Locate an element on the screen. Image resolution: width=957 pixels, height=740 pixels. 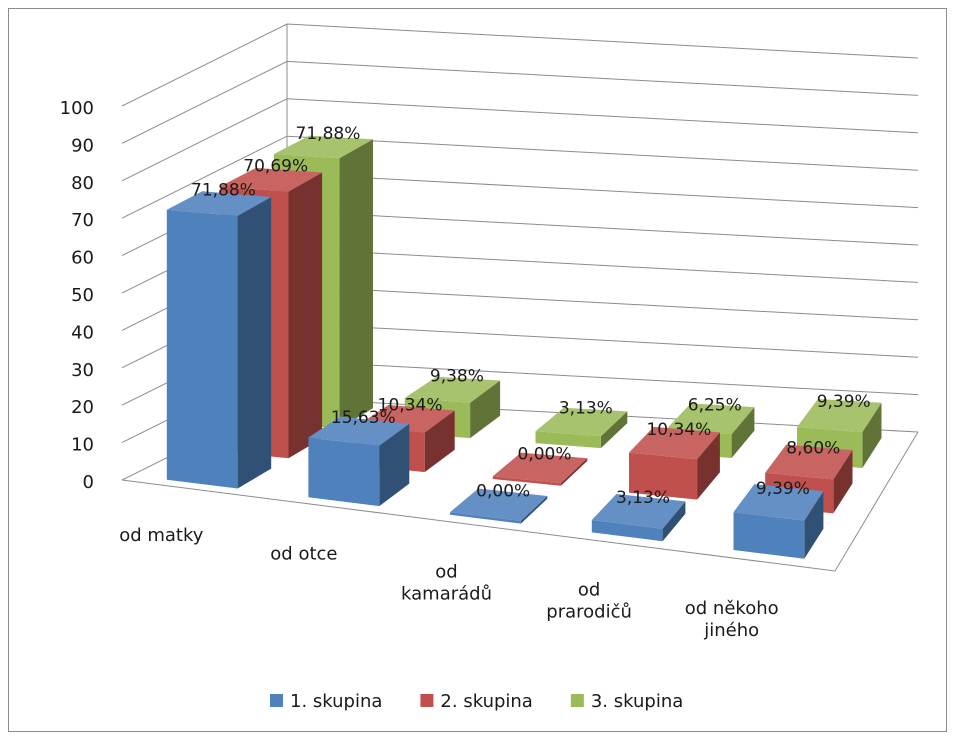
y-tick-label: 90 is located at coordinates (82, 145).